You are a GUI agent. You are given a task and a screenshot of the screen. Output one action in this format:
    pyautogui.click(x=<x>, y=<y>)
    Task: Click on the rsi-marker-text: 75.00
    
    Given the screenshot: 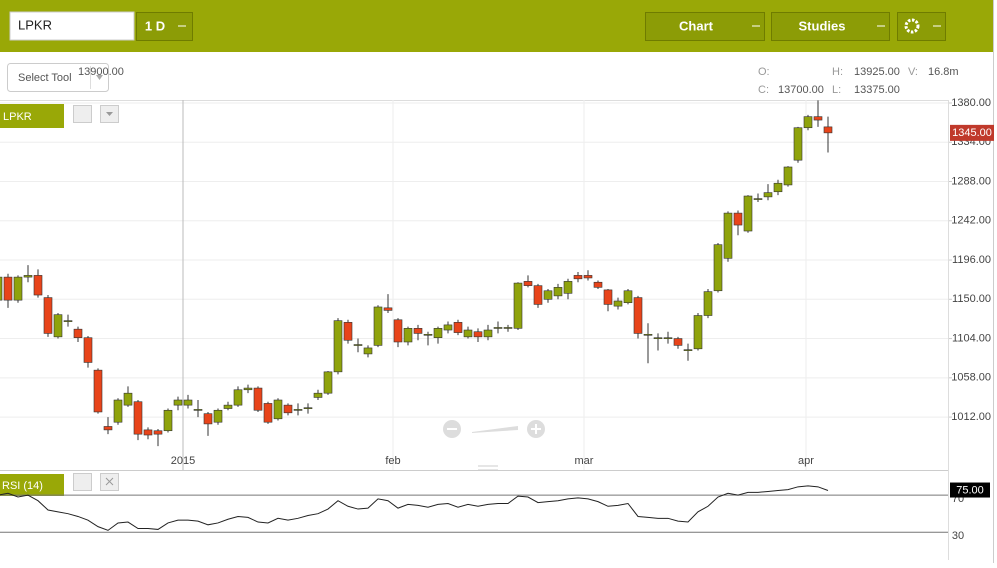 What is the action you would take?
    pyautogui.click(x=970, y=490)
    